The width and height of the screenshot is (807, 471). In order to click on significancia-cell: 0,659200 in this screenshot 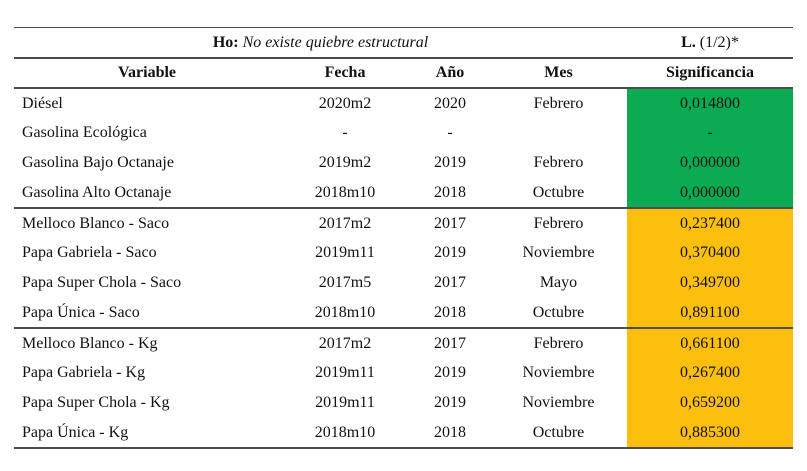, I will do `click(710, 403)`.